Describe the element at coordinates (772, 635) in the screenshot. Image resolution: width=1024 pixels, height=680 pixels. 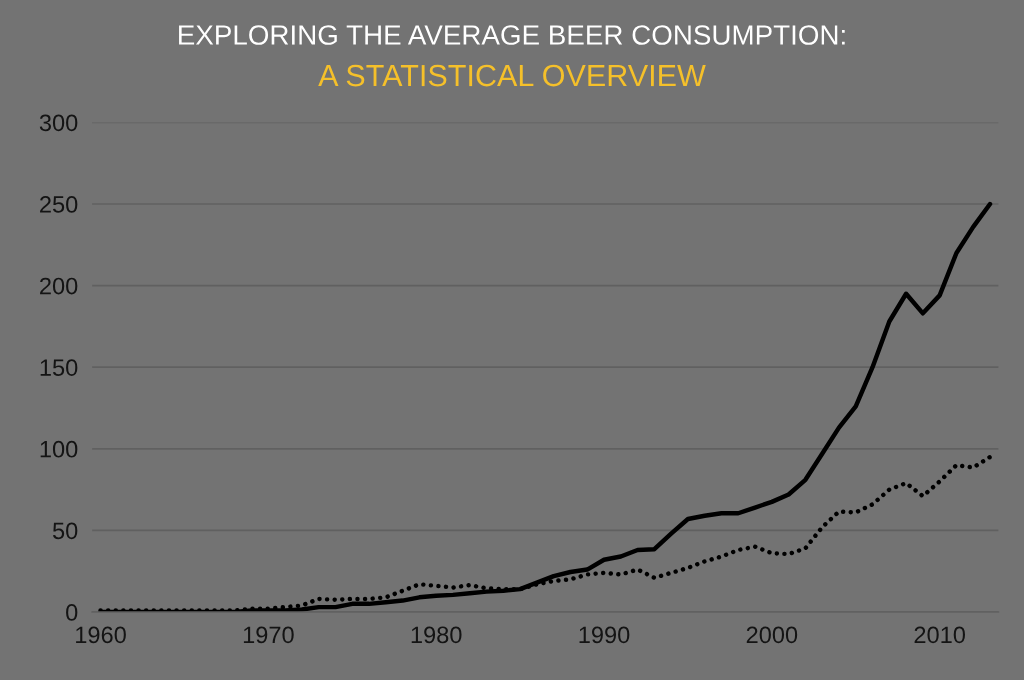
I see `x-tick-label: 2000` at that location.